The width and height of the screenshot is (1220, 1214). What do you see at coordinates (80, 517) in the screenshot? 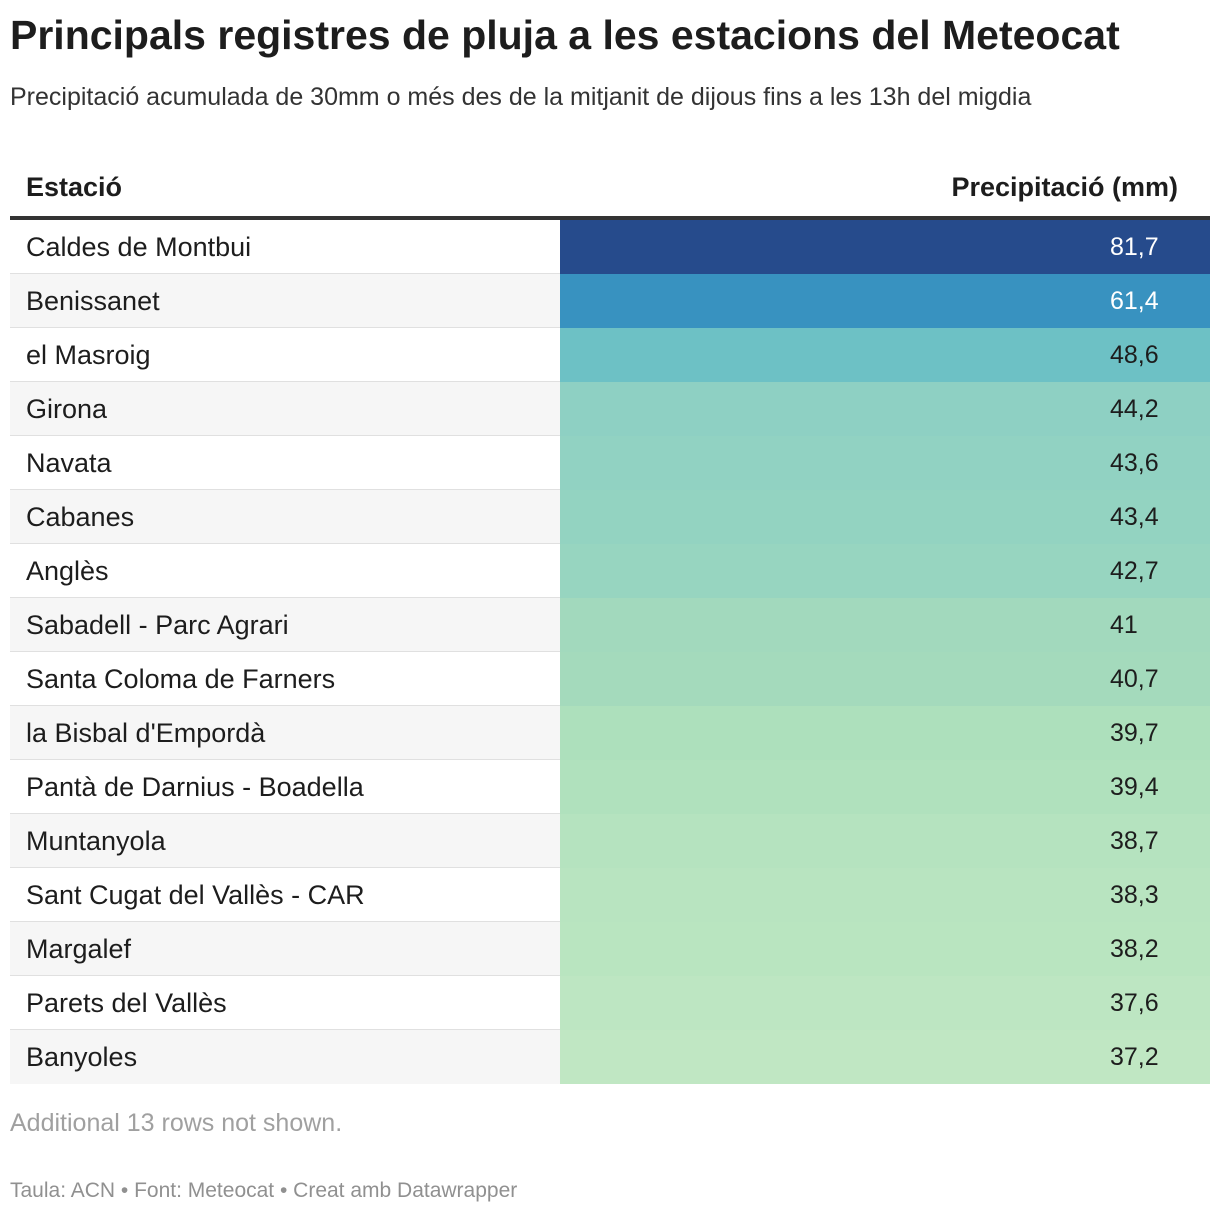
I see `station-name: Cabanes` at bounding box center [80, 517].